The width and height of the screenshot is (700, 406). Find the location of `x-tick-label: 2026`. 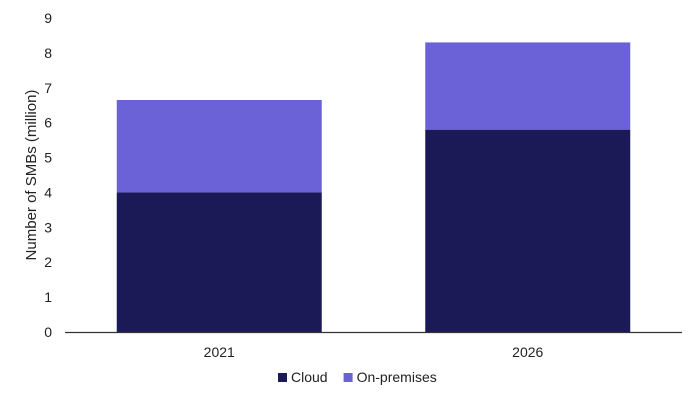

x-tick-label: 2026 is located at coordinates (527, 352).